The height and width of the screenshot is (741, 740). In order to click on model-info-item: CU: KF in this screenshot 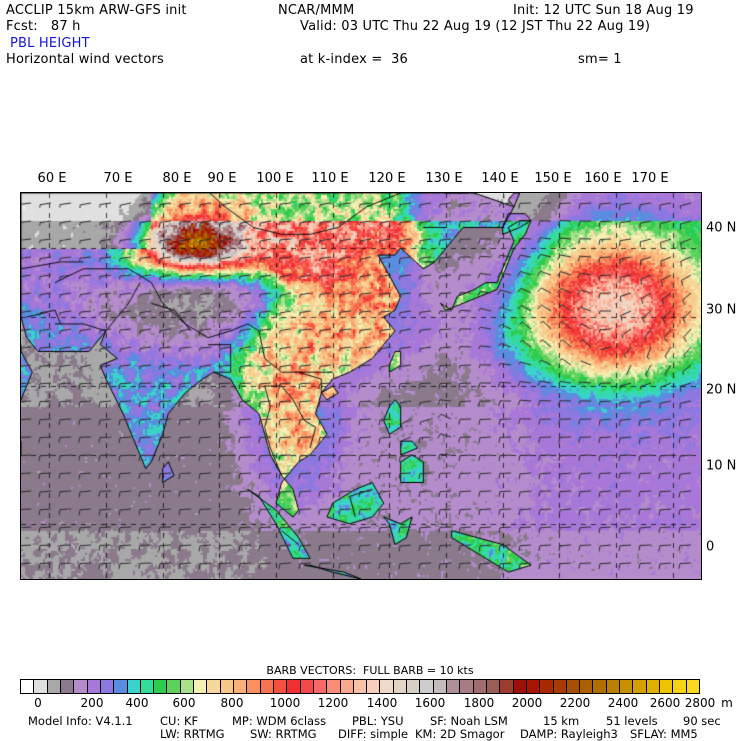, I will do `click(179, 721)`.